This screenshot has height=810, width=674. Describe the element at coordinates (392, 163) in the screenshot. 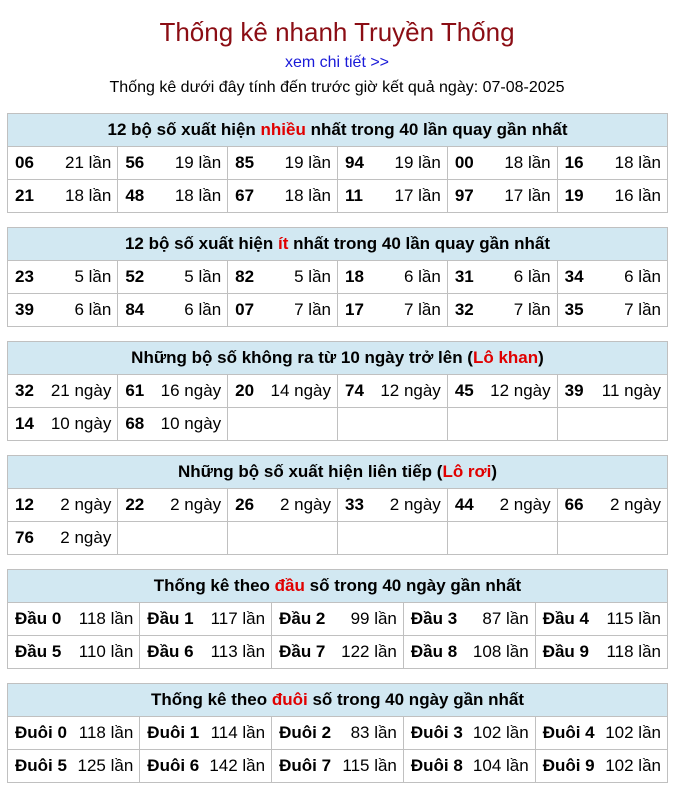

I see `table-cell: 94 19 lần` at that location.